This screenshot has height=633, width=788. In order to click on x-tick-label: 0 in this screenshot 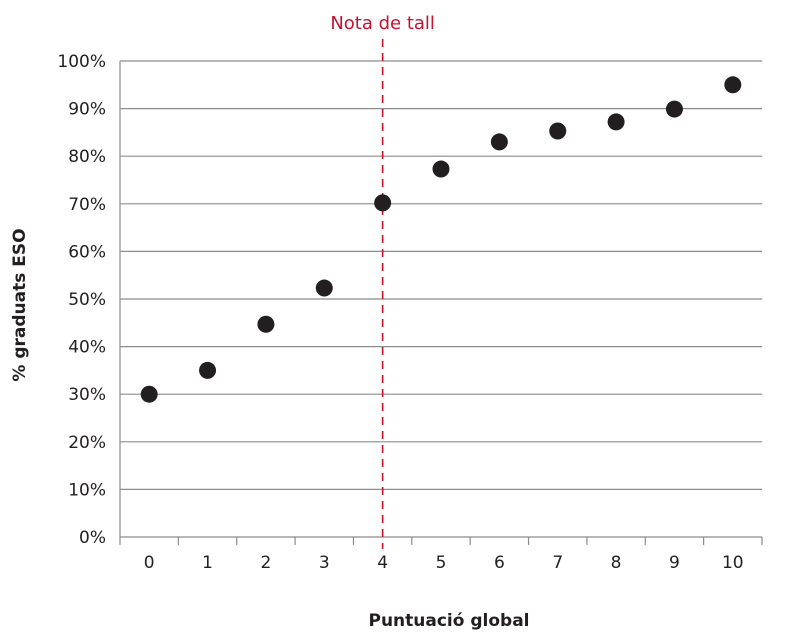, I will do `click(149, 563)`.